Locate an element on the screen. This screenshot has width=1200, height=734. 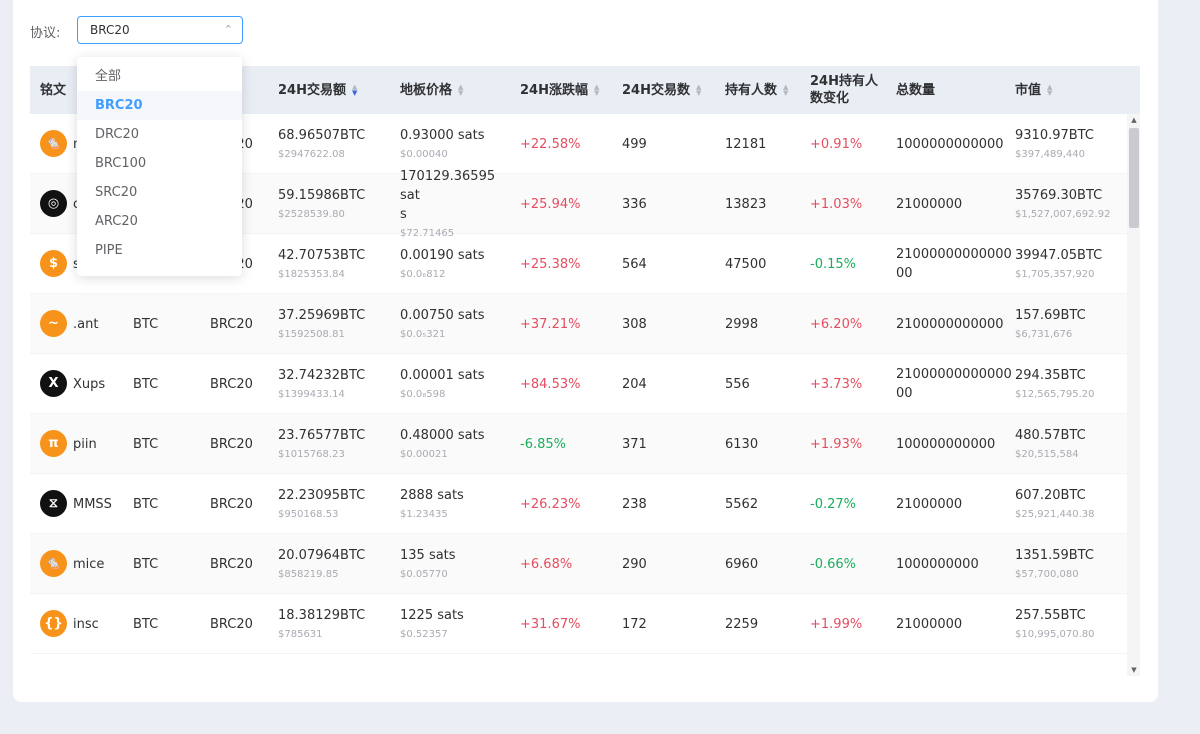
mcap-cell: 35769.30BTC $1,527,007,692.92 is located at coordinates (1063, 203).